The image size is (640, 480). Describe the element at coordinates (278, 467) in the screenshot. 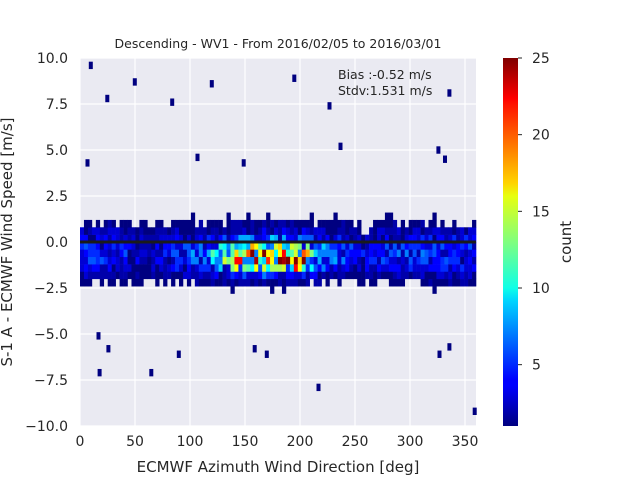

I see `x-axis-label: ECMWF Azimuth Wind Direction [deg]` at that location.